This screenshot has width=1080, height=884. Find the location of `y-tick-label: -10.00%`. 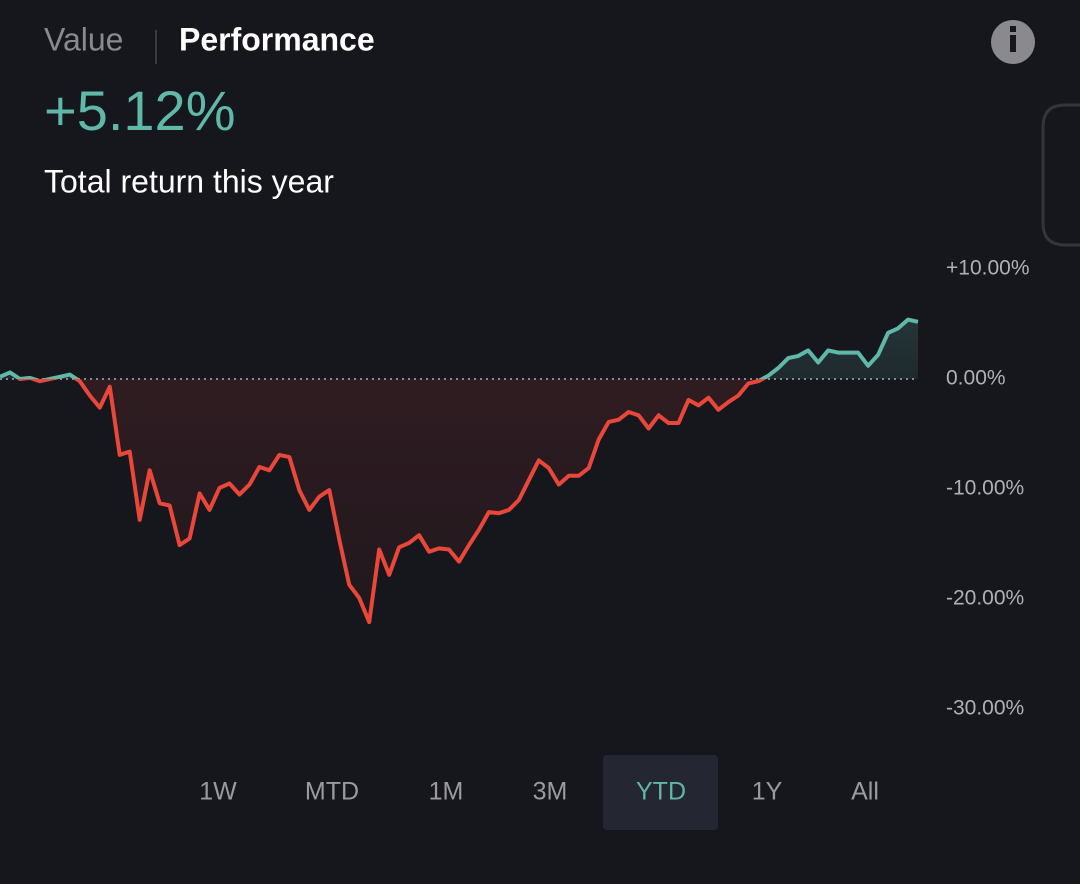

y-tick-label: -10.00% is located at coordinates (985, 488).